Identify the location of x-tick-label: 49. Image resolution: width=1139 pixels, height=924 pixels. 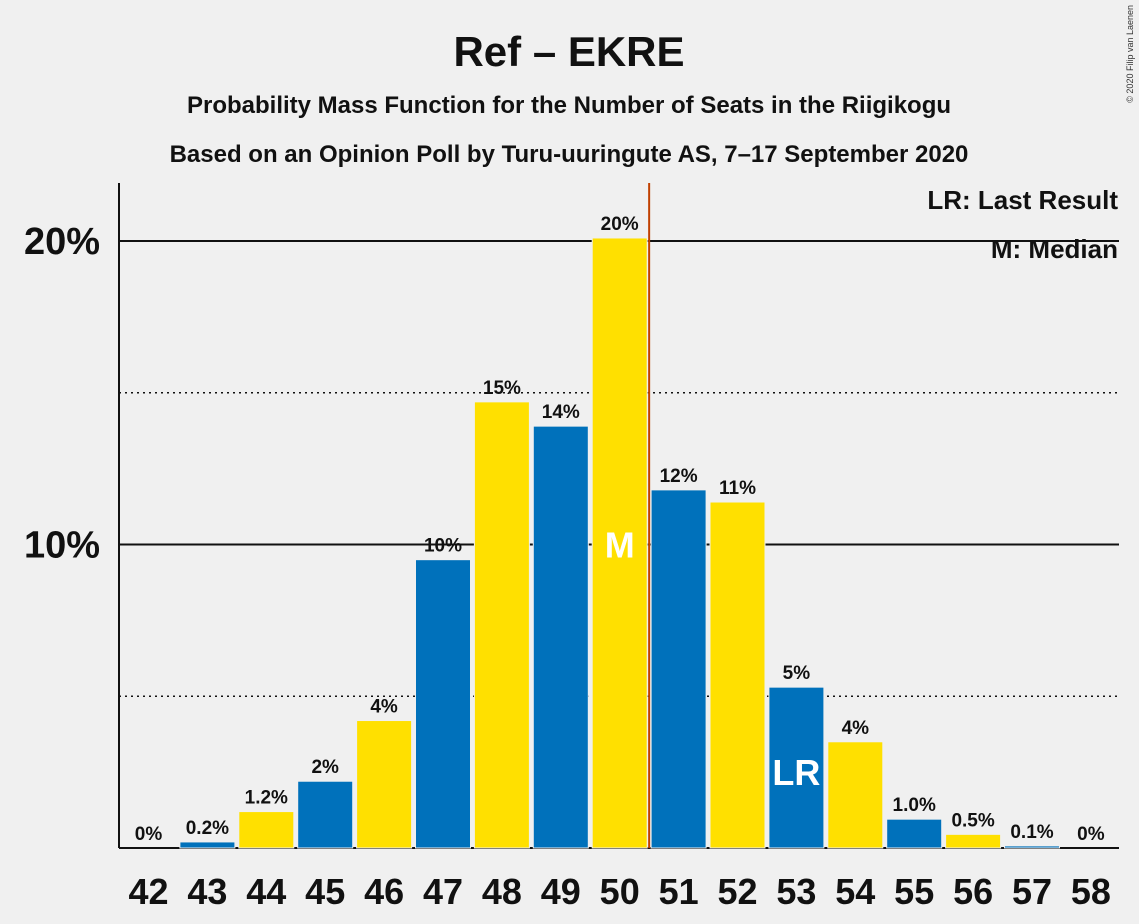
(561, 891).